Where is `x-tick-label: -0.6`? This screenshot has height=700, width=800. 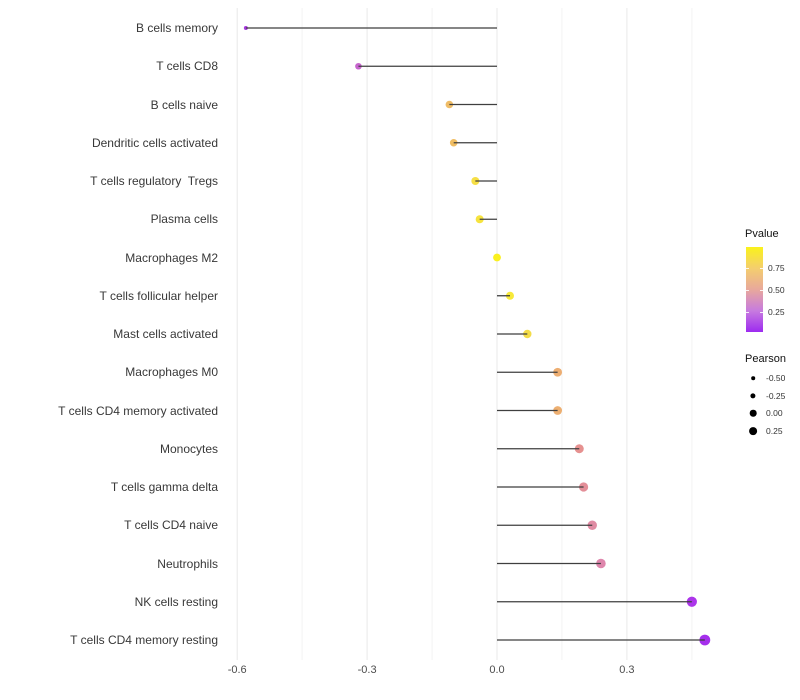 x-tick-label: -0.6 is located at coordinates (237, 670).